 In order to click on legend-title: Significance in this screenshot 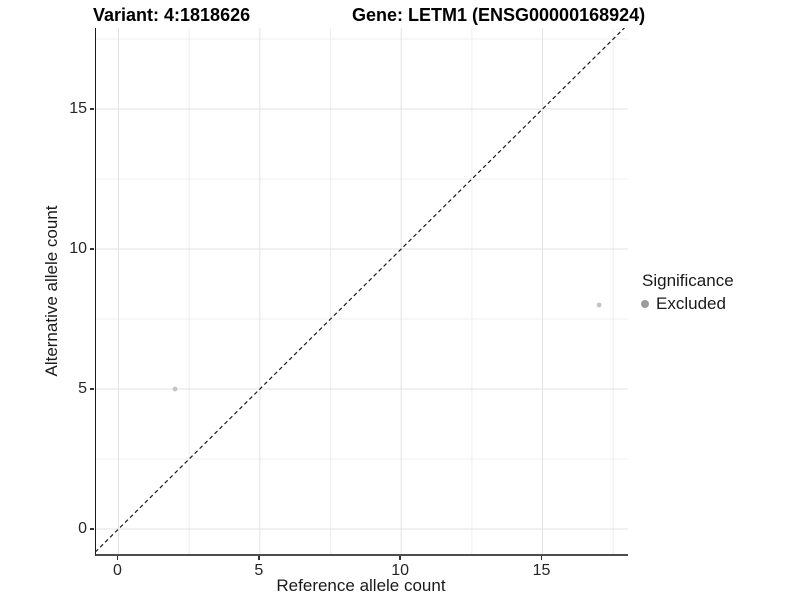, I will do `click(688, 280)`.